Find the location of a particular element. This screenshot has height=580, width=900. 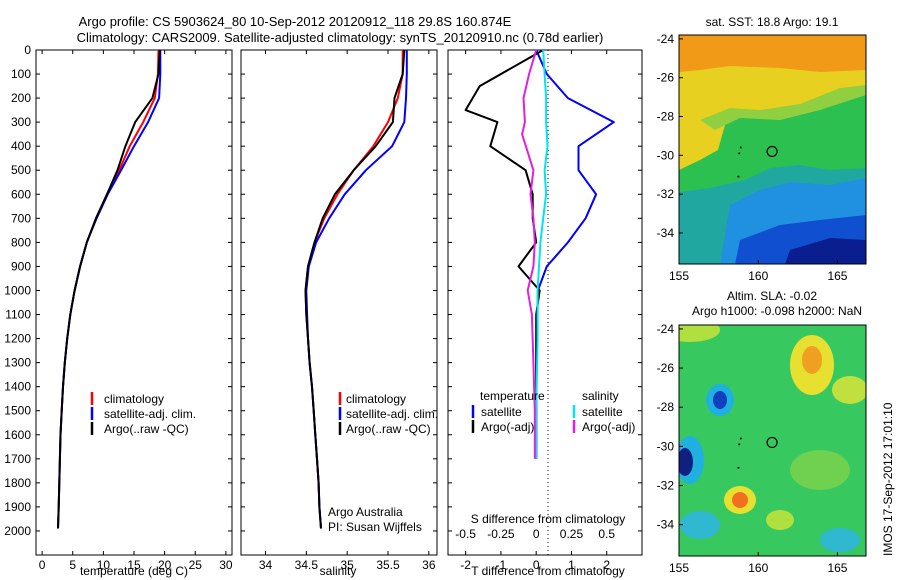

profile-line-climatology is located at coordinates (354, 289).